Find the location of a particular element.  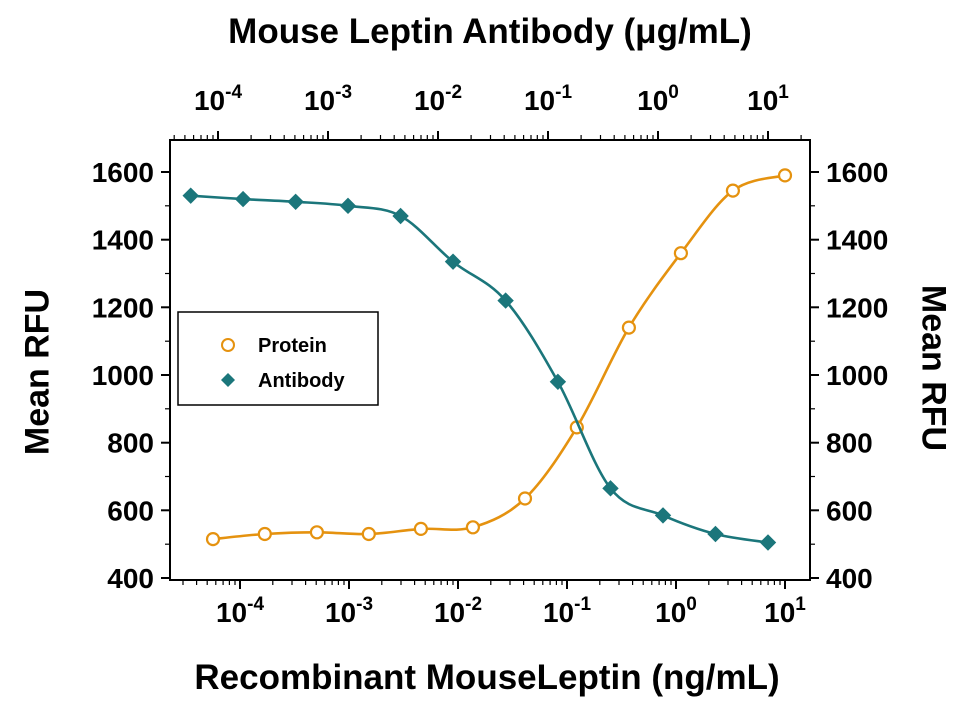

bottom-tick-label: 10¹ is located at coordinates (785, 611).